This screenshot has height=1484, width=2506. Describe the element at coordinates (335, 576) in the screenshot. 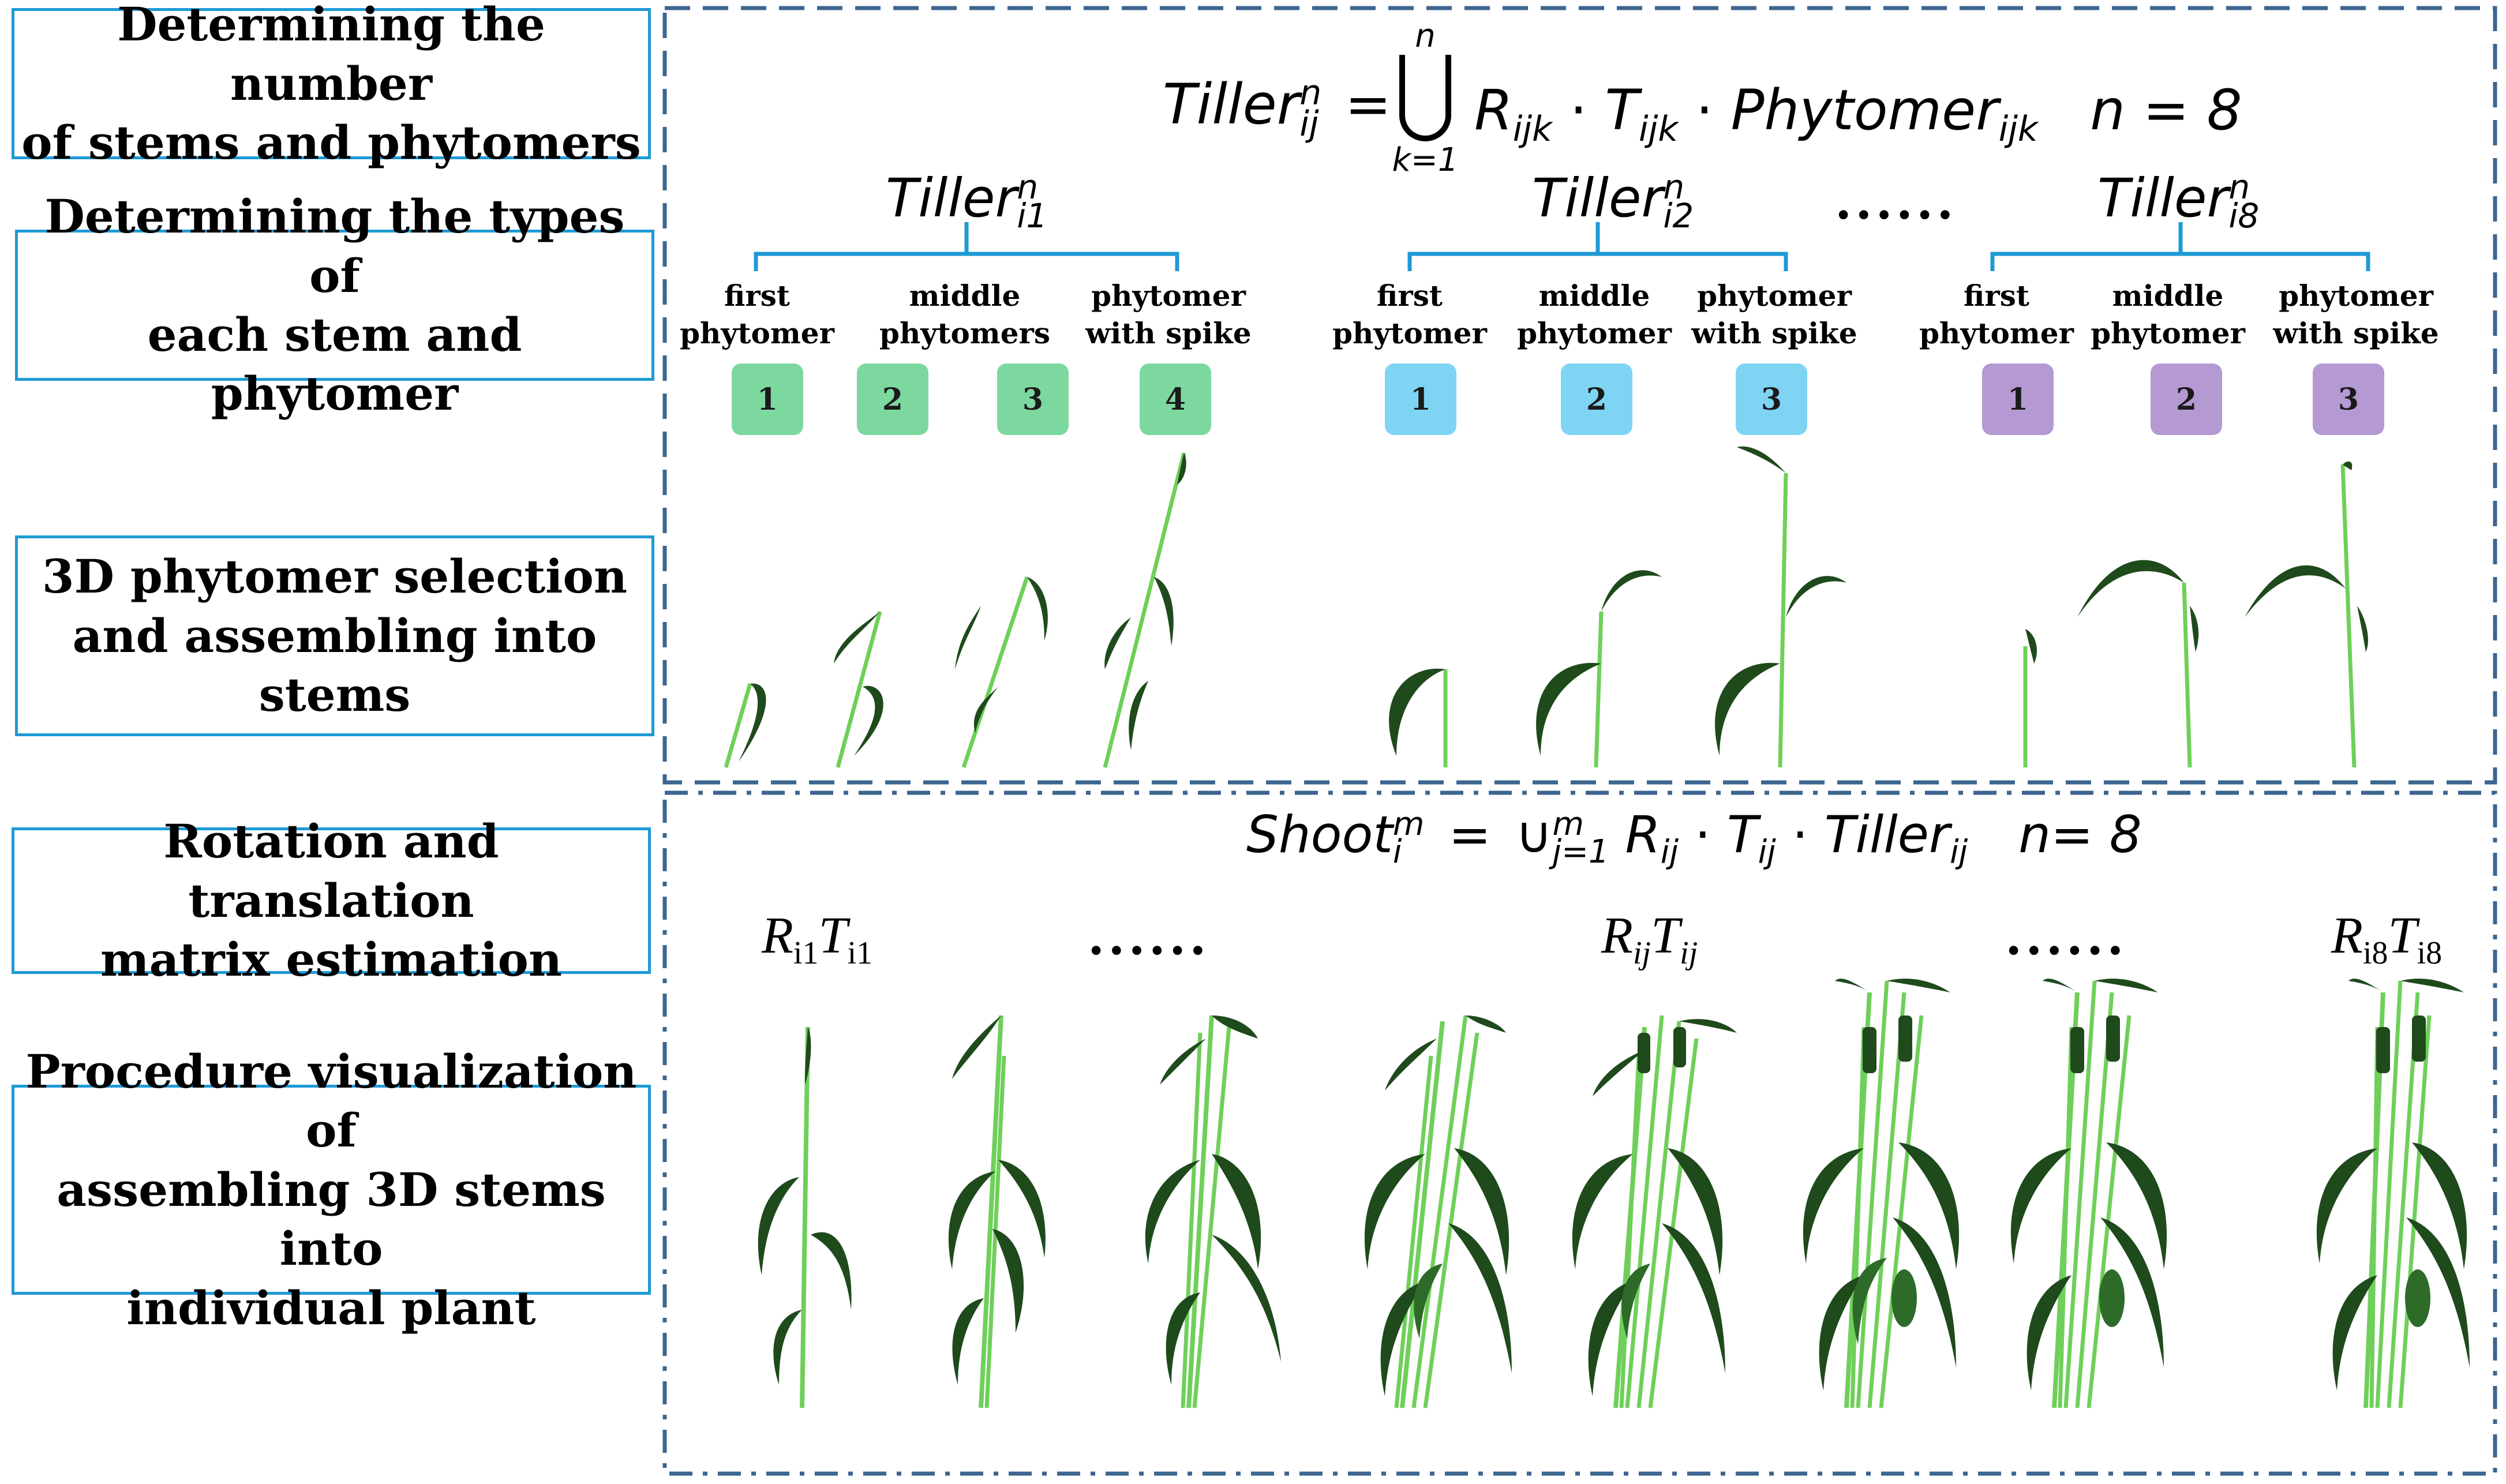

I see `step-3-line-1: 3D phytomer selection` at that location.